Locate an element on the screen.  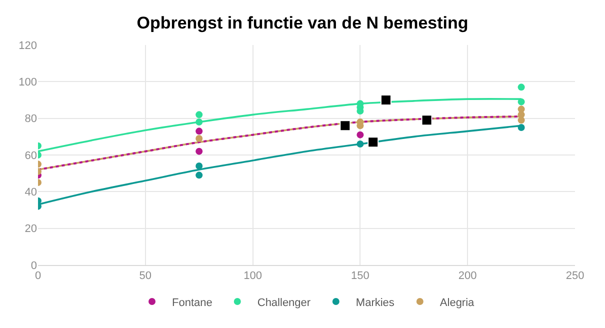
legend-label: Alegria is located at coordinates (458, 302).